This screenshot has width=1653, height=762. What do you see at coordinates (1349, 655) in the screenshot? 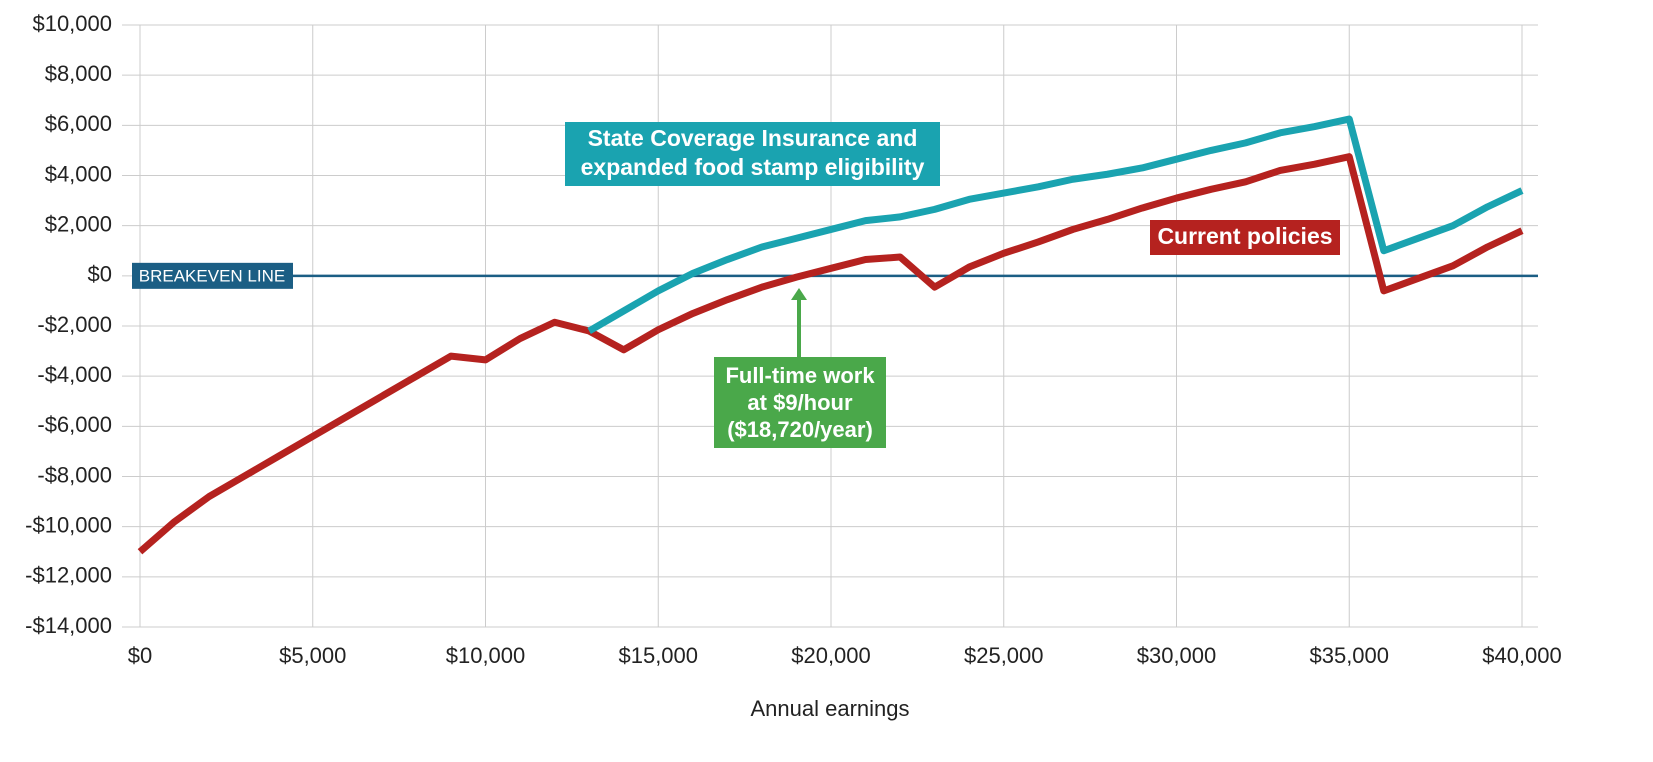
I see `x-tick-label: $35,000` at bounding box center [1349, 655].